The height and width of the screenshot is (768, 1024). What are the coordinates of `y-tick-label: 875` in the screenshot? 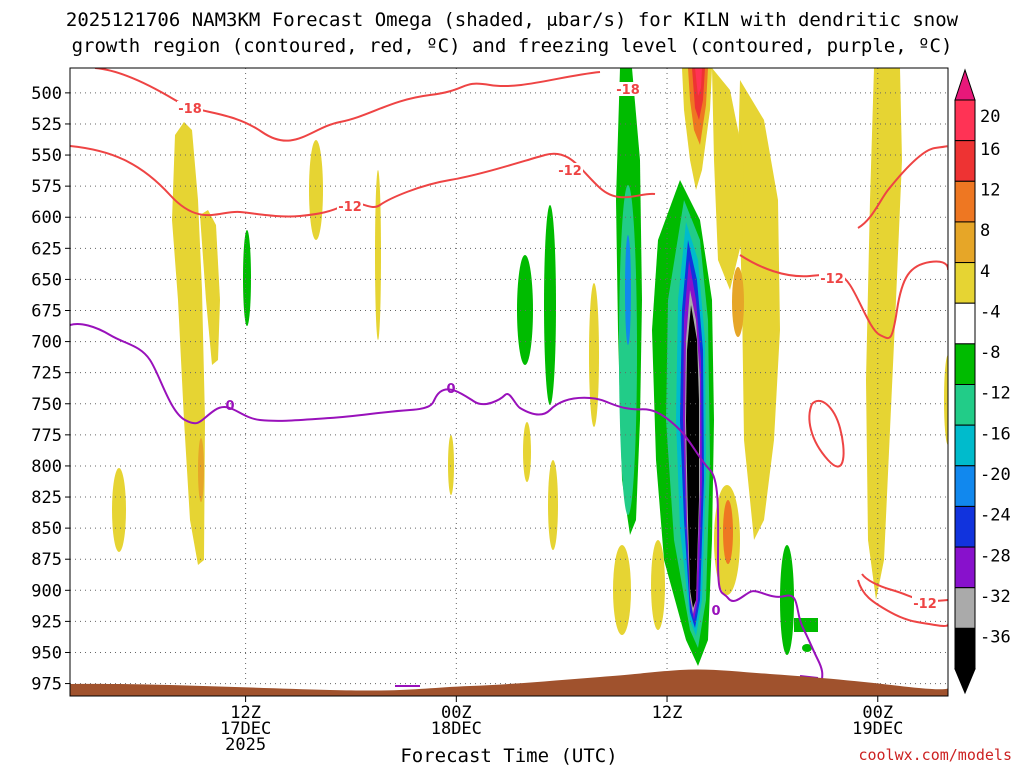 It's located at (46, 560).